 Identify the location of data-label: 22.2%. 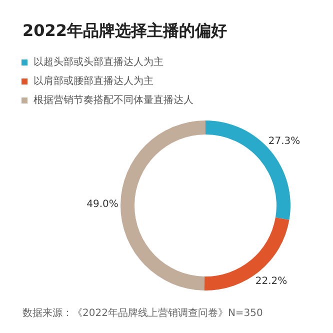
(271, 282).